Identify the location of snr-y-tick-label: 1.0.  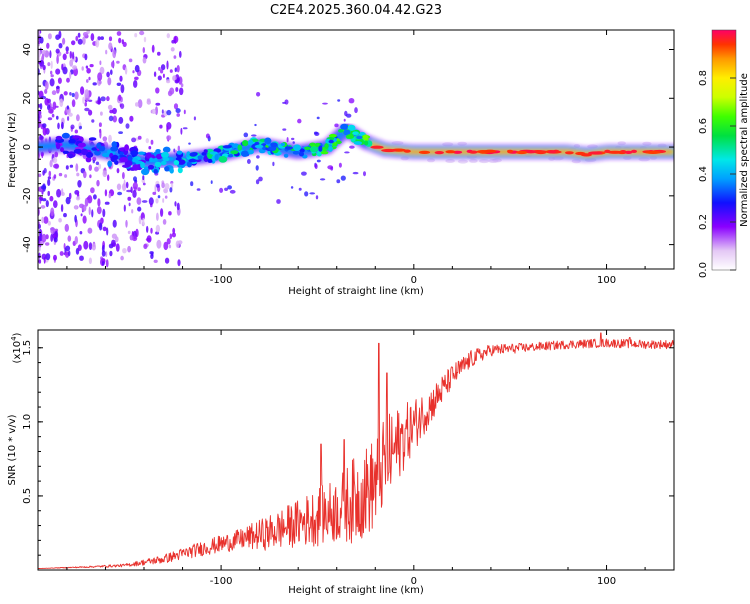
(27, 422).